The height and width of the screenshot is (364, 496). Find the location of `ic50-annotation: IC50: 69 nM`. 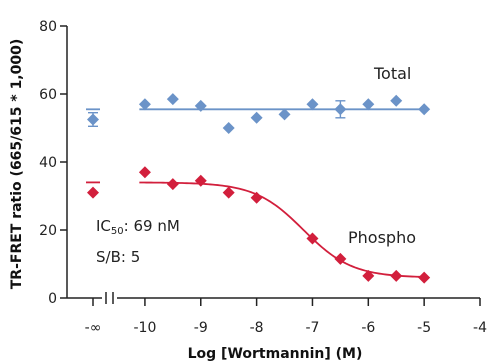

ic50-annotation: IC50: 69 nM is located at coordinates (138, 227).